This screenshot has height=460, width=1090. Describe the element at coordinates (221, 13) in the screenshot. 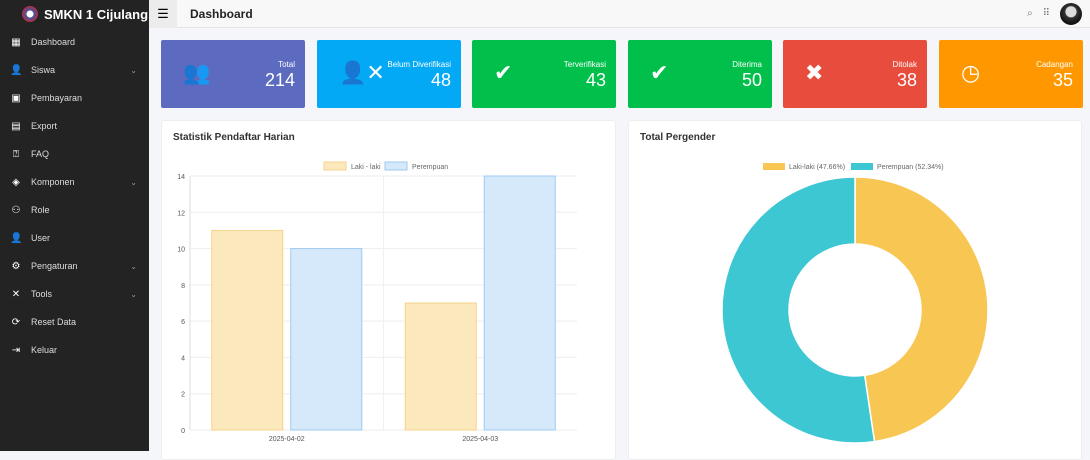

I see `page-title: Dashboard` at that location.